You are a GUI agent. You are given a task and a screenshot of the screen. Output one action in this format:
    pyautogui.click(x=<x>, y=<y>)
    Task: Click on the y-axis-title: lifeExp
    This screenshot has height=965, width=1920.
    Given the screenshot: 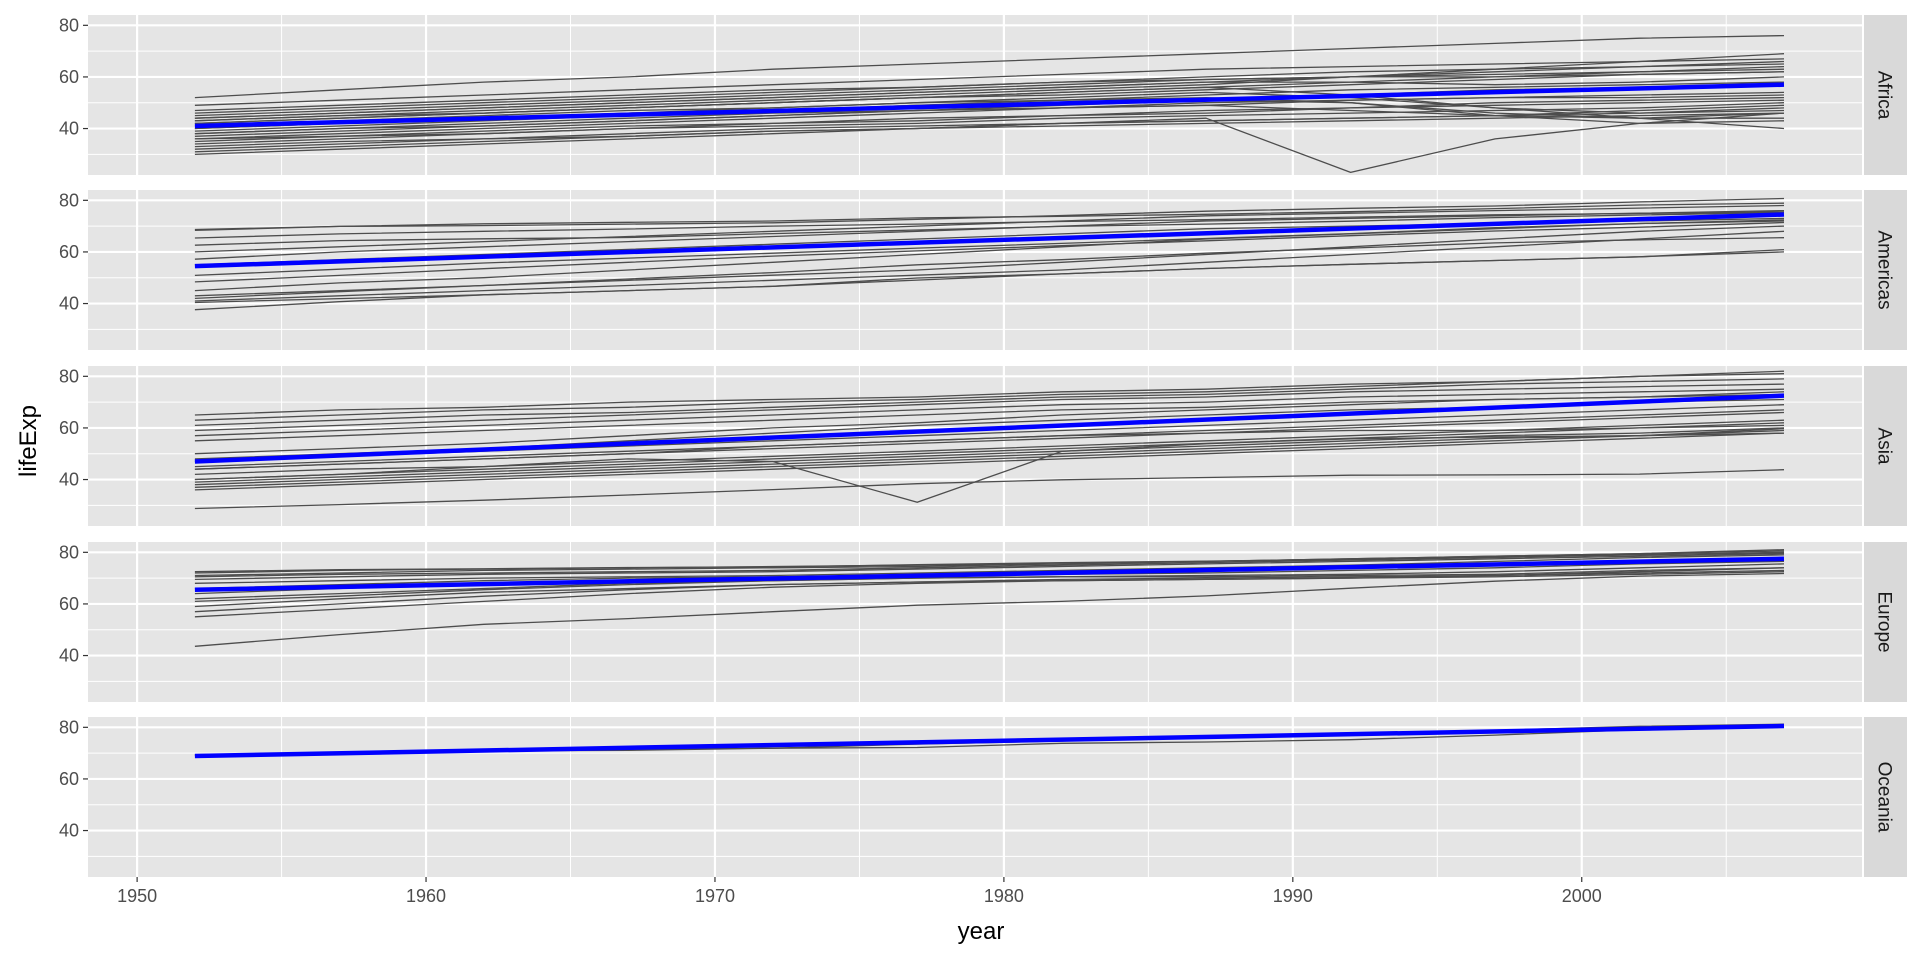 What is the action you would take?
    pyautogui.click(x=28, y=441)
    